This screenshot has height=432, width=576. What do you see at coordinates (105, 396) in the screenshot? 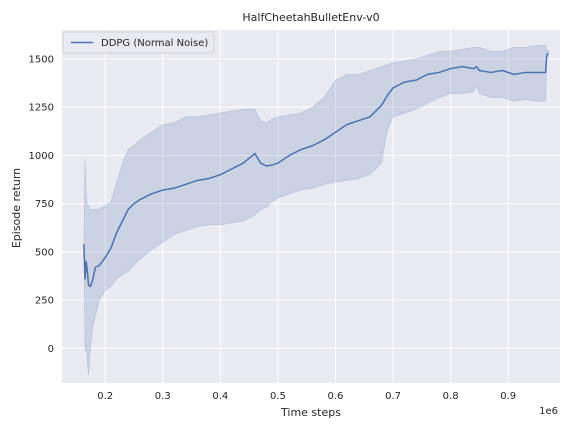
I see `x-tick-label: 0.2` at bounding box center [105, 396].